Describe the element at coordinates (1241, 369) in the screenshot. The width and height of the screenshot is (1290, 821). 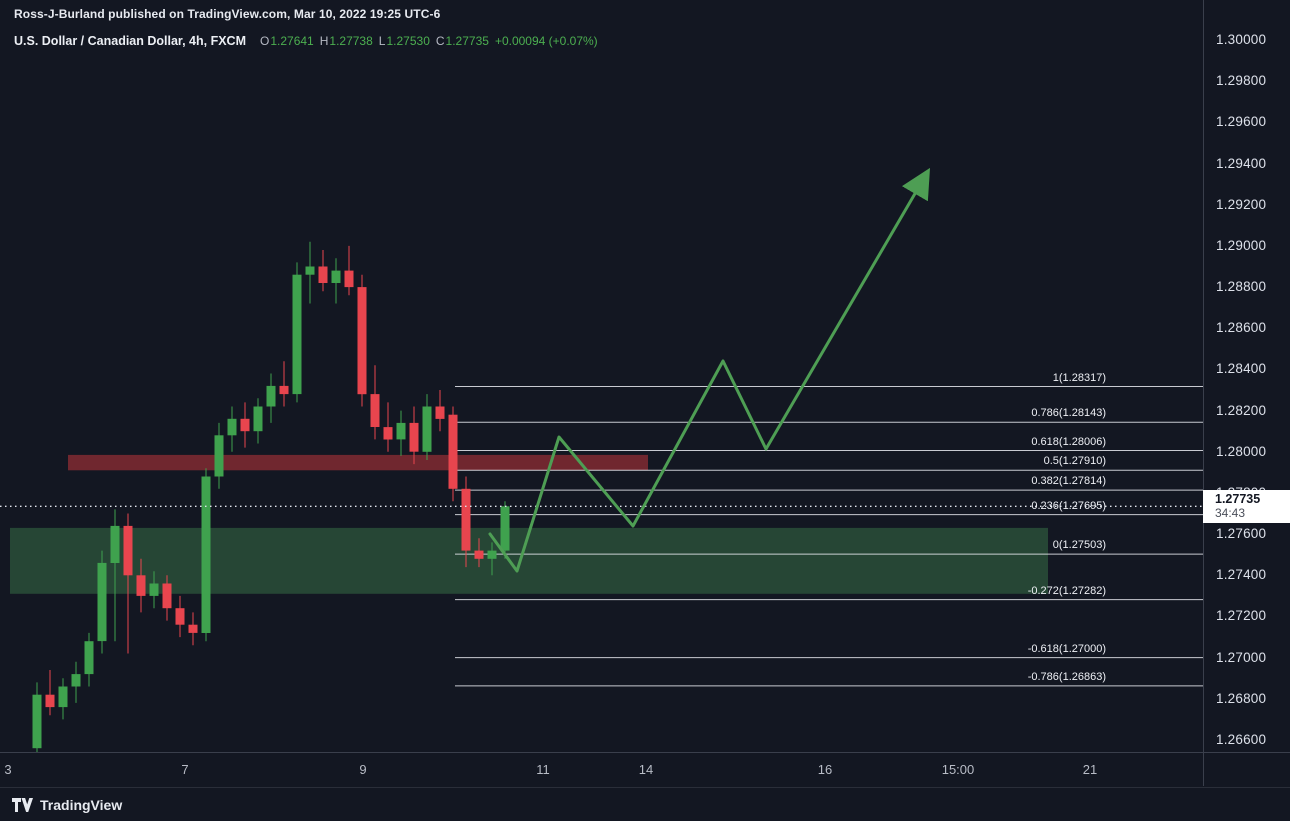
I see `price-axis-label: 1.28400` at that location.